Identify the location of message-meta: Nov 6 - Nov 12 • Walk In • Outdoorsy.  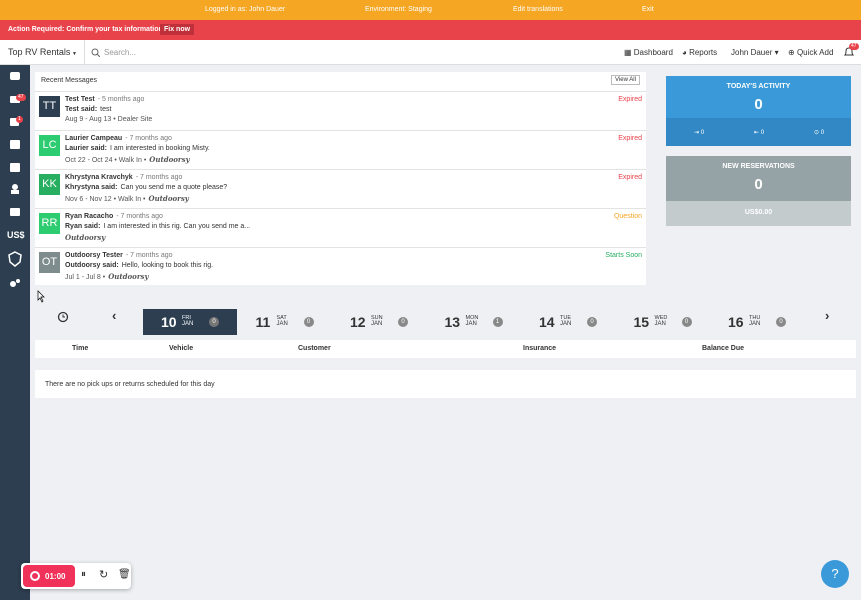
(127, 198).